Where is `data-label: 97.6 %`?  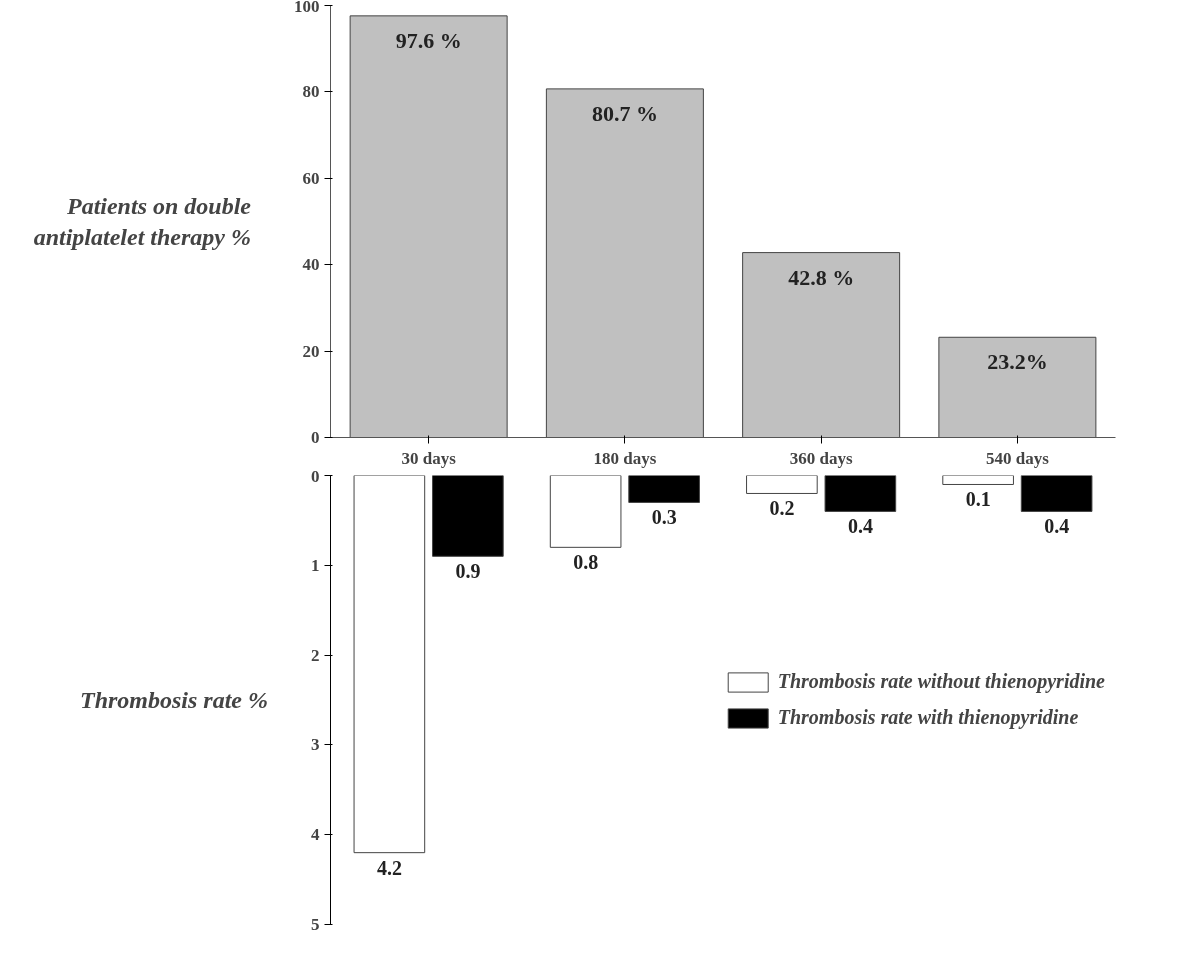
data-label: 97.6 % is located at coordinates (428, 40).